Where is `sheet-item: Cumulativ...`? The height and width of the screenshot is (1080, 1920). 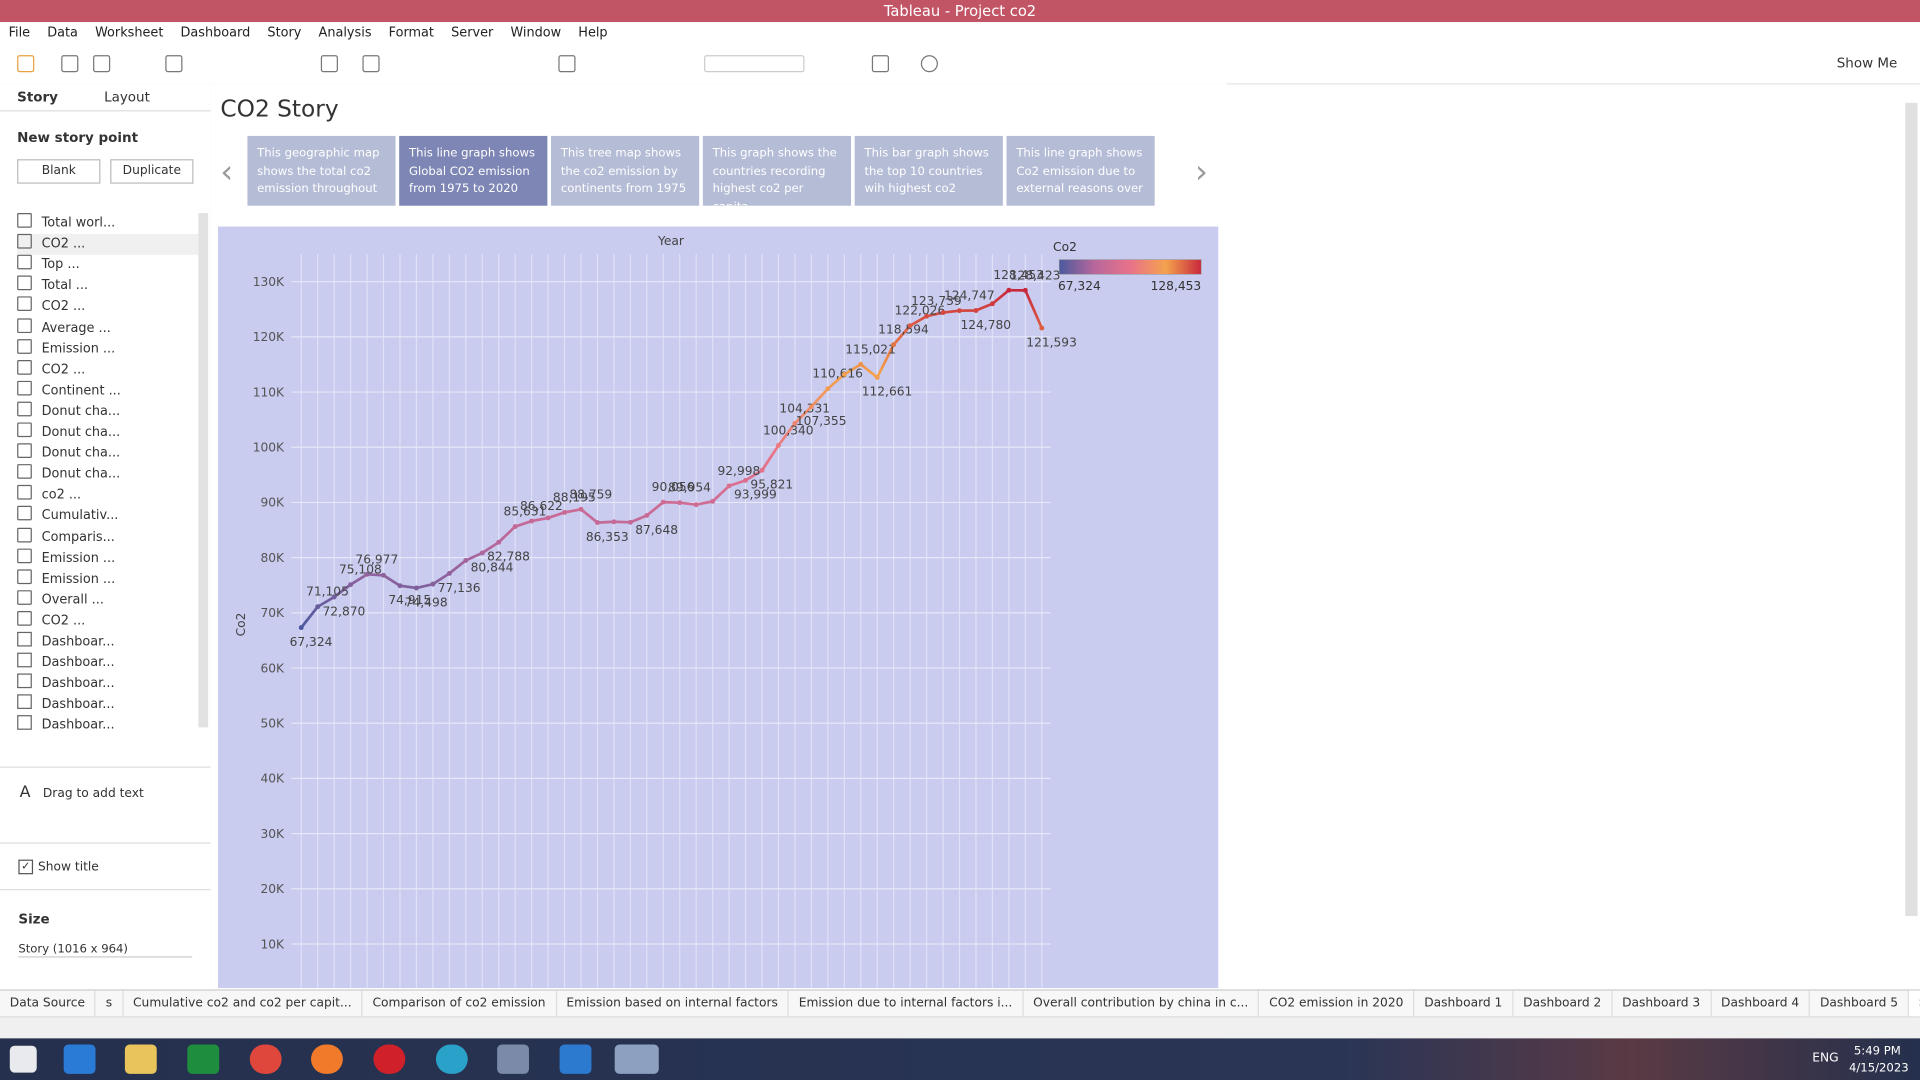 sheet-item: Cumulativ... is located at coordinates (107, 516).